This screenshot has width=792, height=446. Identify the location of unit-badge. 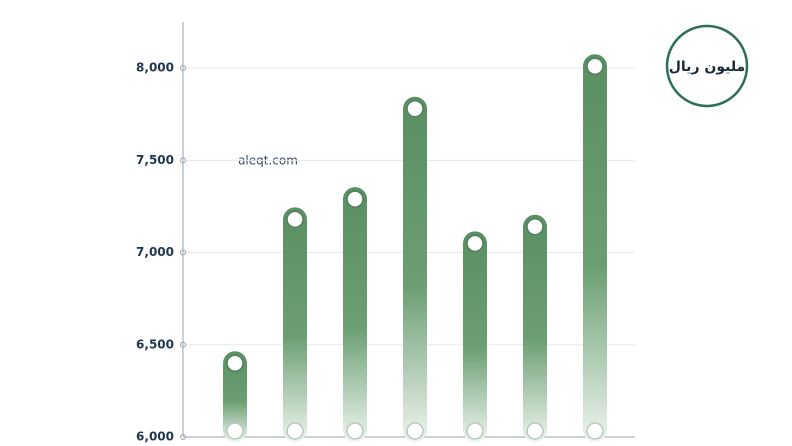
(707, 66).